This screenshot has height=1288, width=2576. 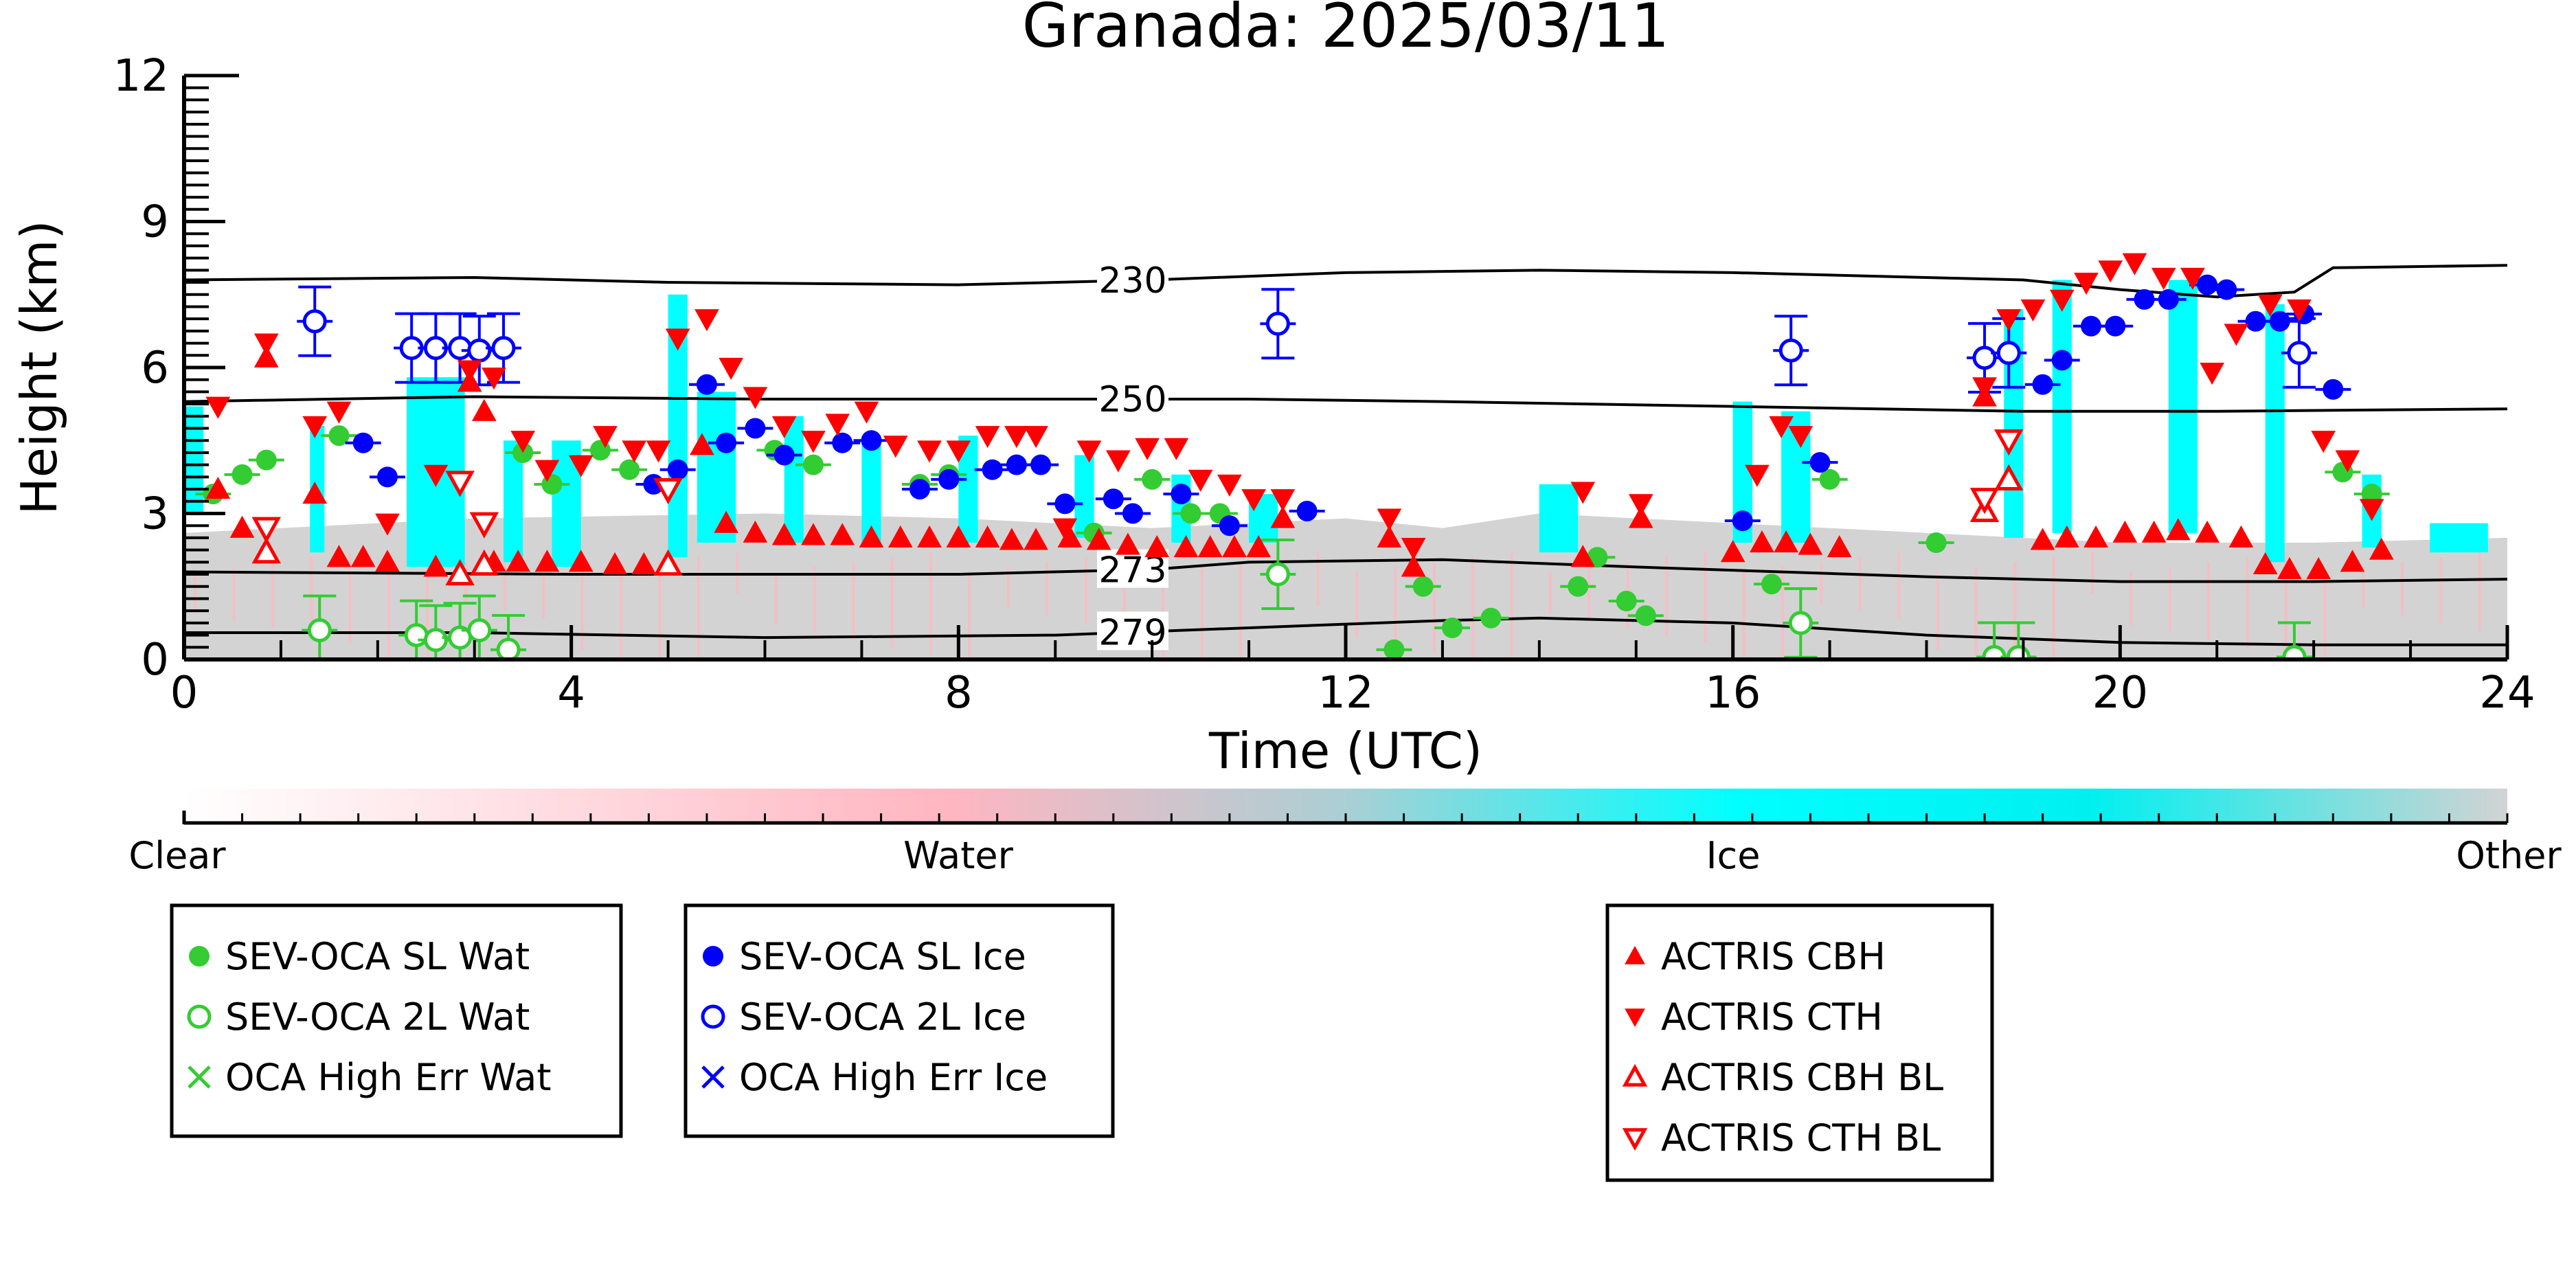 What do you see at coordinates (1132, 279) in the screenshot?
I see `isotherm-label-bg` at bounding box center [1132, 279].